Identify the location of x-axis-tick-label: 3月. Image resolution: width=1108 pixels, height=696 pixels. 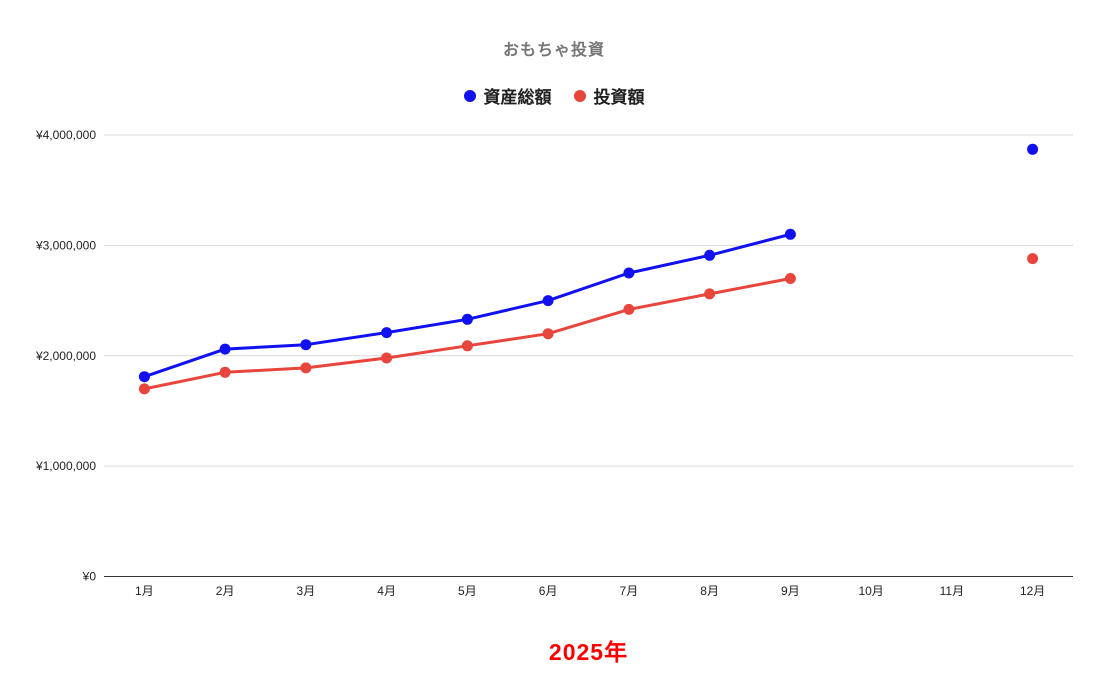
(306, 591).